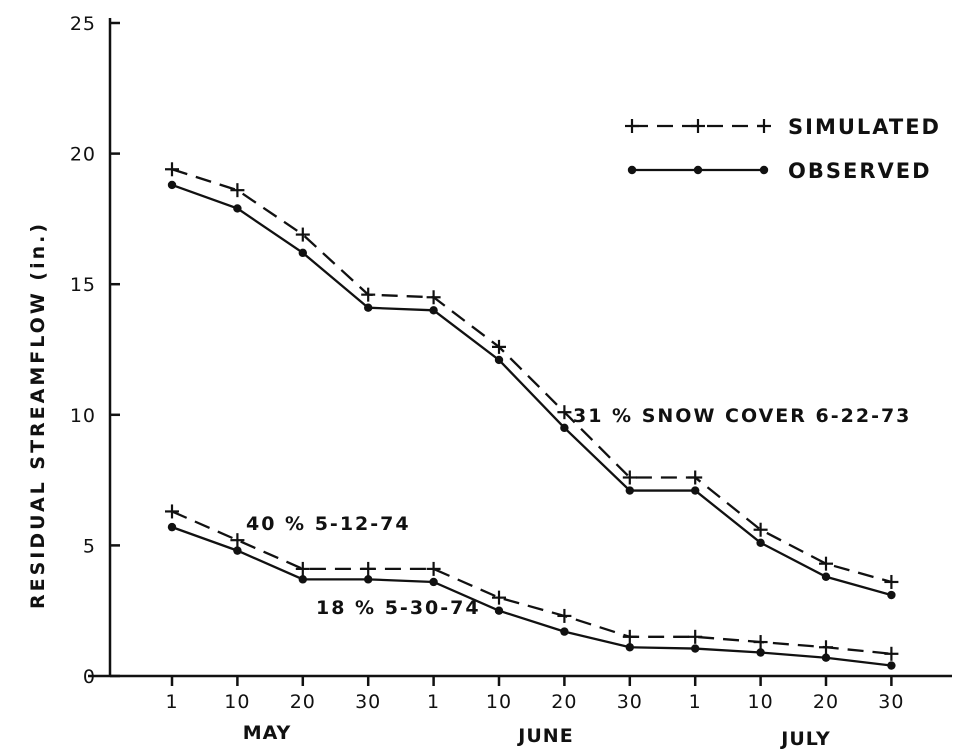 This screenshot has width=972, height=753. Describe the element at coordinates (742, 416) in the screenshot. I see `annotation: 31 % SNOW COVER 6-22-73` at that location.